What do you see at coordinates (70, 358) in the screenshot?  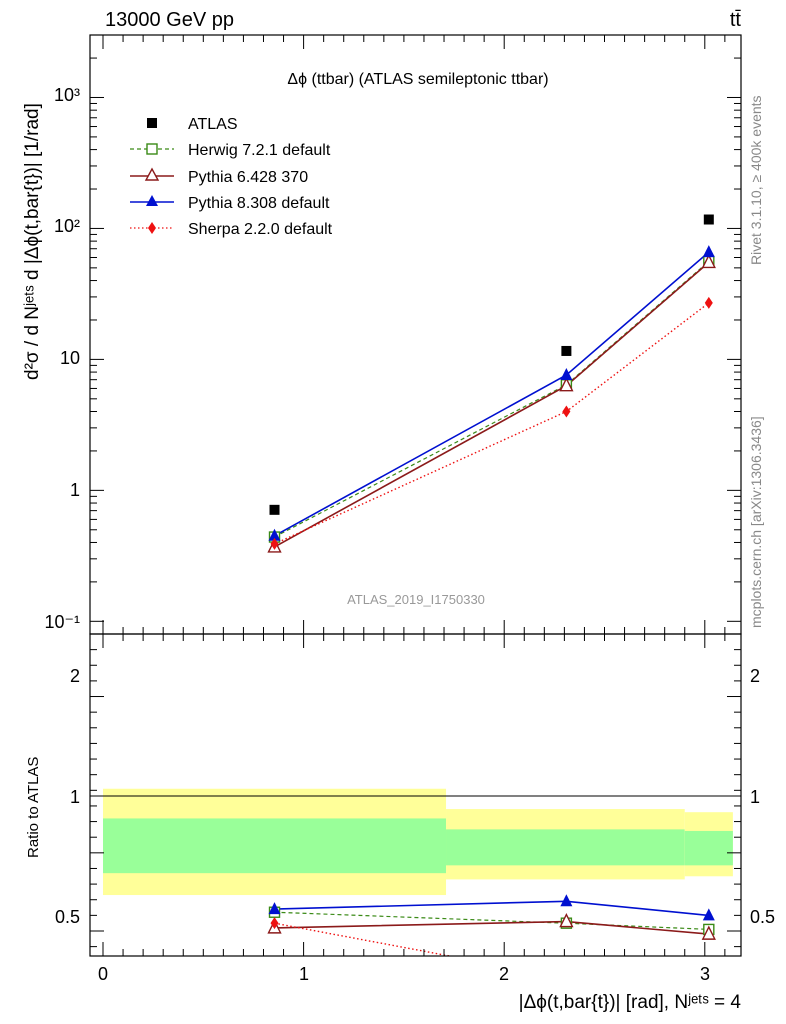 I see `y-tick-label: 10` at bounding box center [70, 358].